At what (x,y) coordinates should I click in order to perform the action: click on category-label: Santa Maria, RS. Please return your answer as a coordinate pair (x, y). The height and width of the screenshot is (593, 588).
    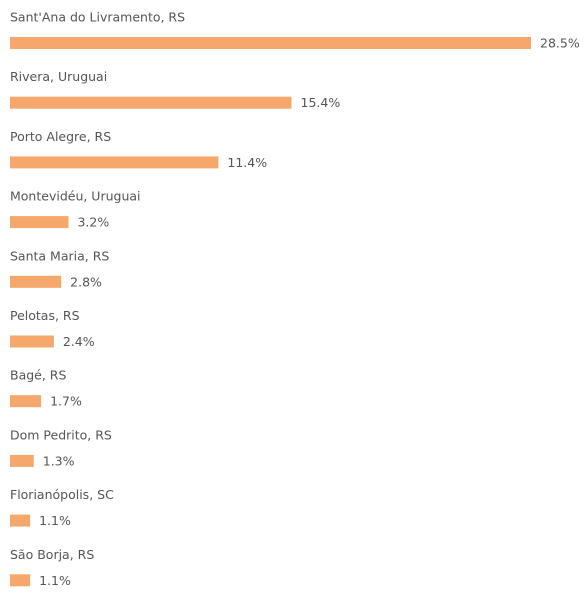
    Looking at the image, I should click on (59, 255).